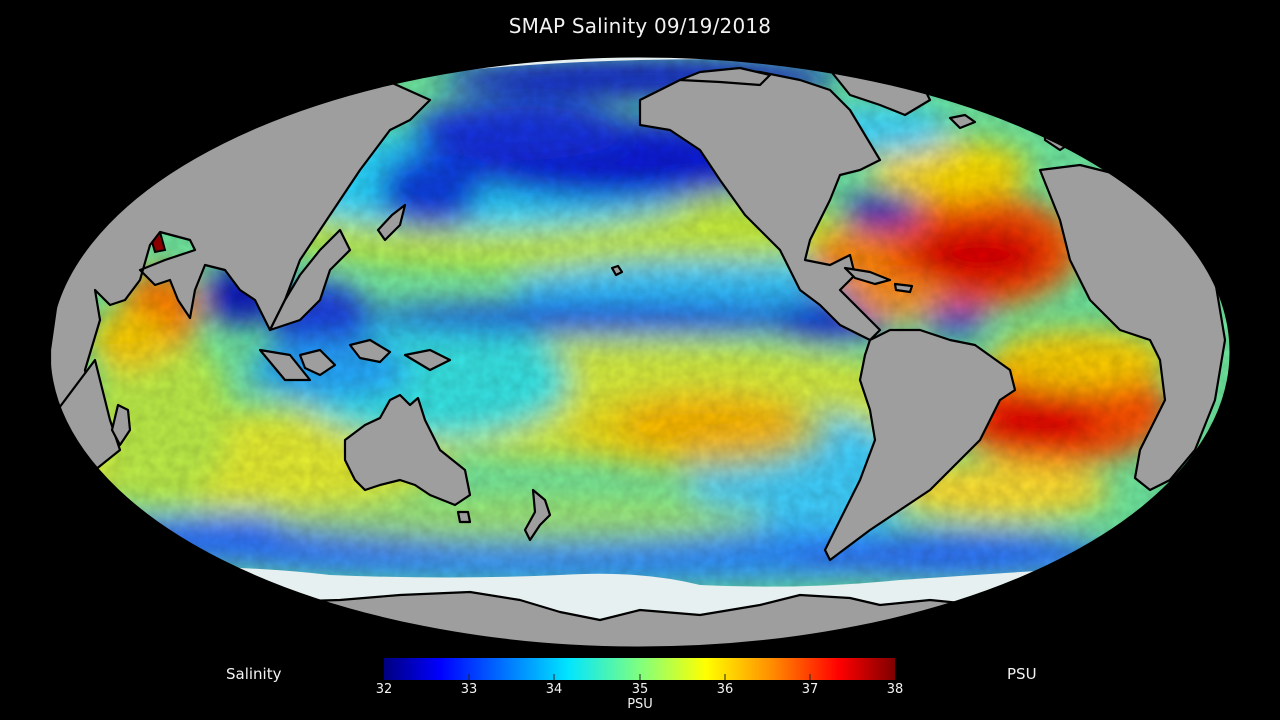 This screenshot has height=720, width=1280. Describe the element at coordinates (640, 704) in the screenshot. I see `colorbar-unit-label: PSU` at that location.